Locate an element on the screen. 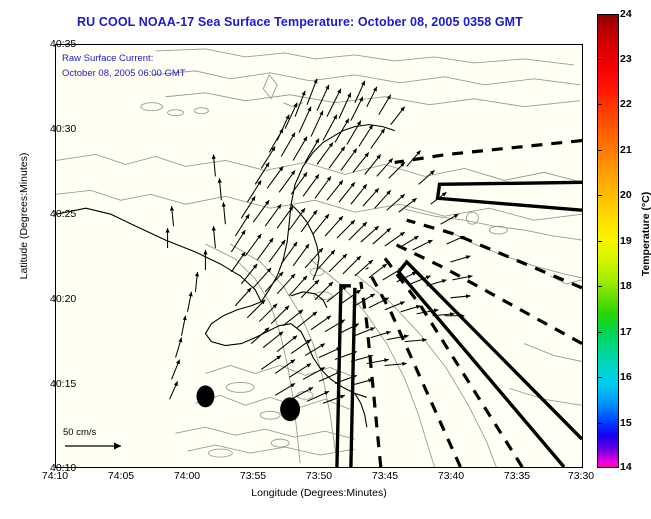 The image size is (651, 519). xtick-6: 73:40 is located at coordinates (451, 476).